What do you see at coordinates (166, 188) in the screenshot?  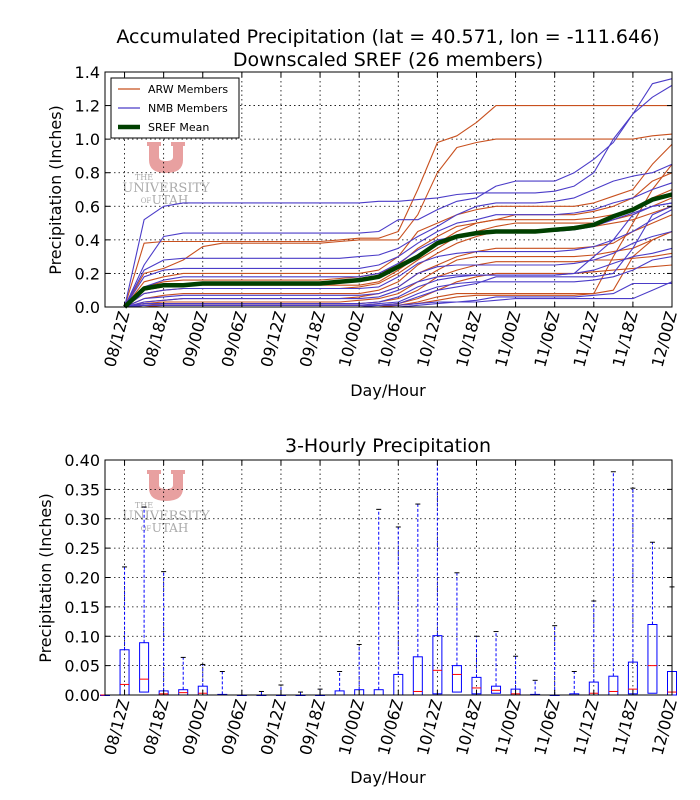 I see `logo-text-university: UNIVERSITY` at bounding box center [166, 188].